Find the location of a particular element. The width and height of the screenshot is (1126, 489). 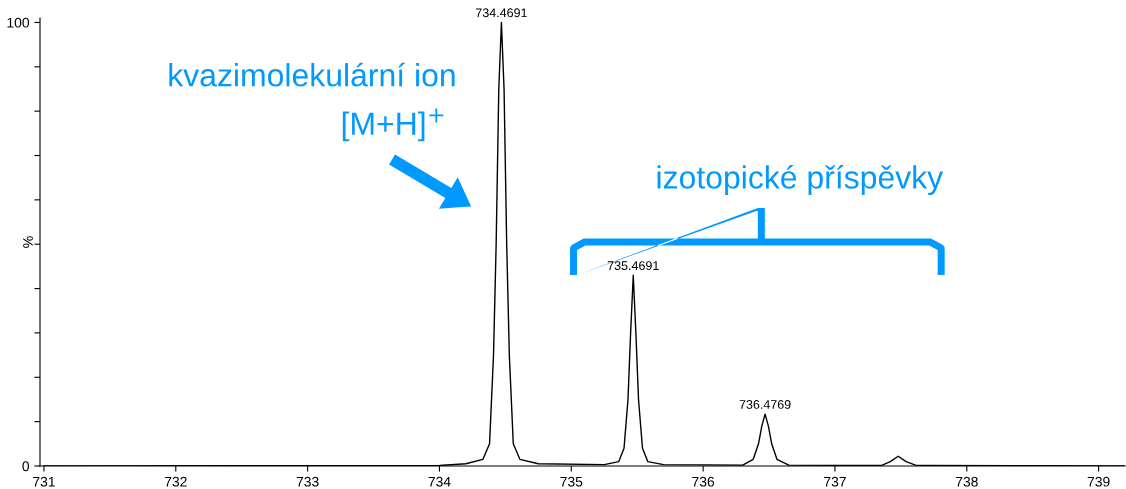

annotation: 736.4769 is located at coordinates (765, 404).